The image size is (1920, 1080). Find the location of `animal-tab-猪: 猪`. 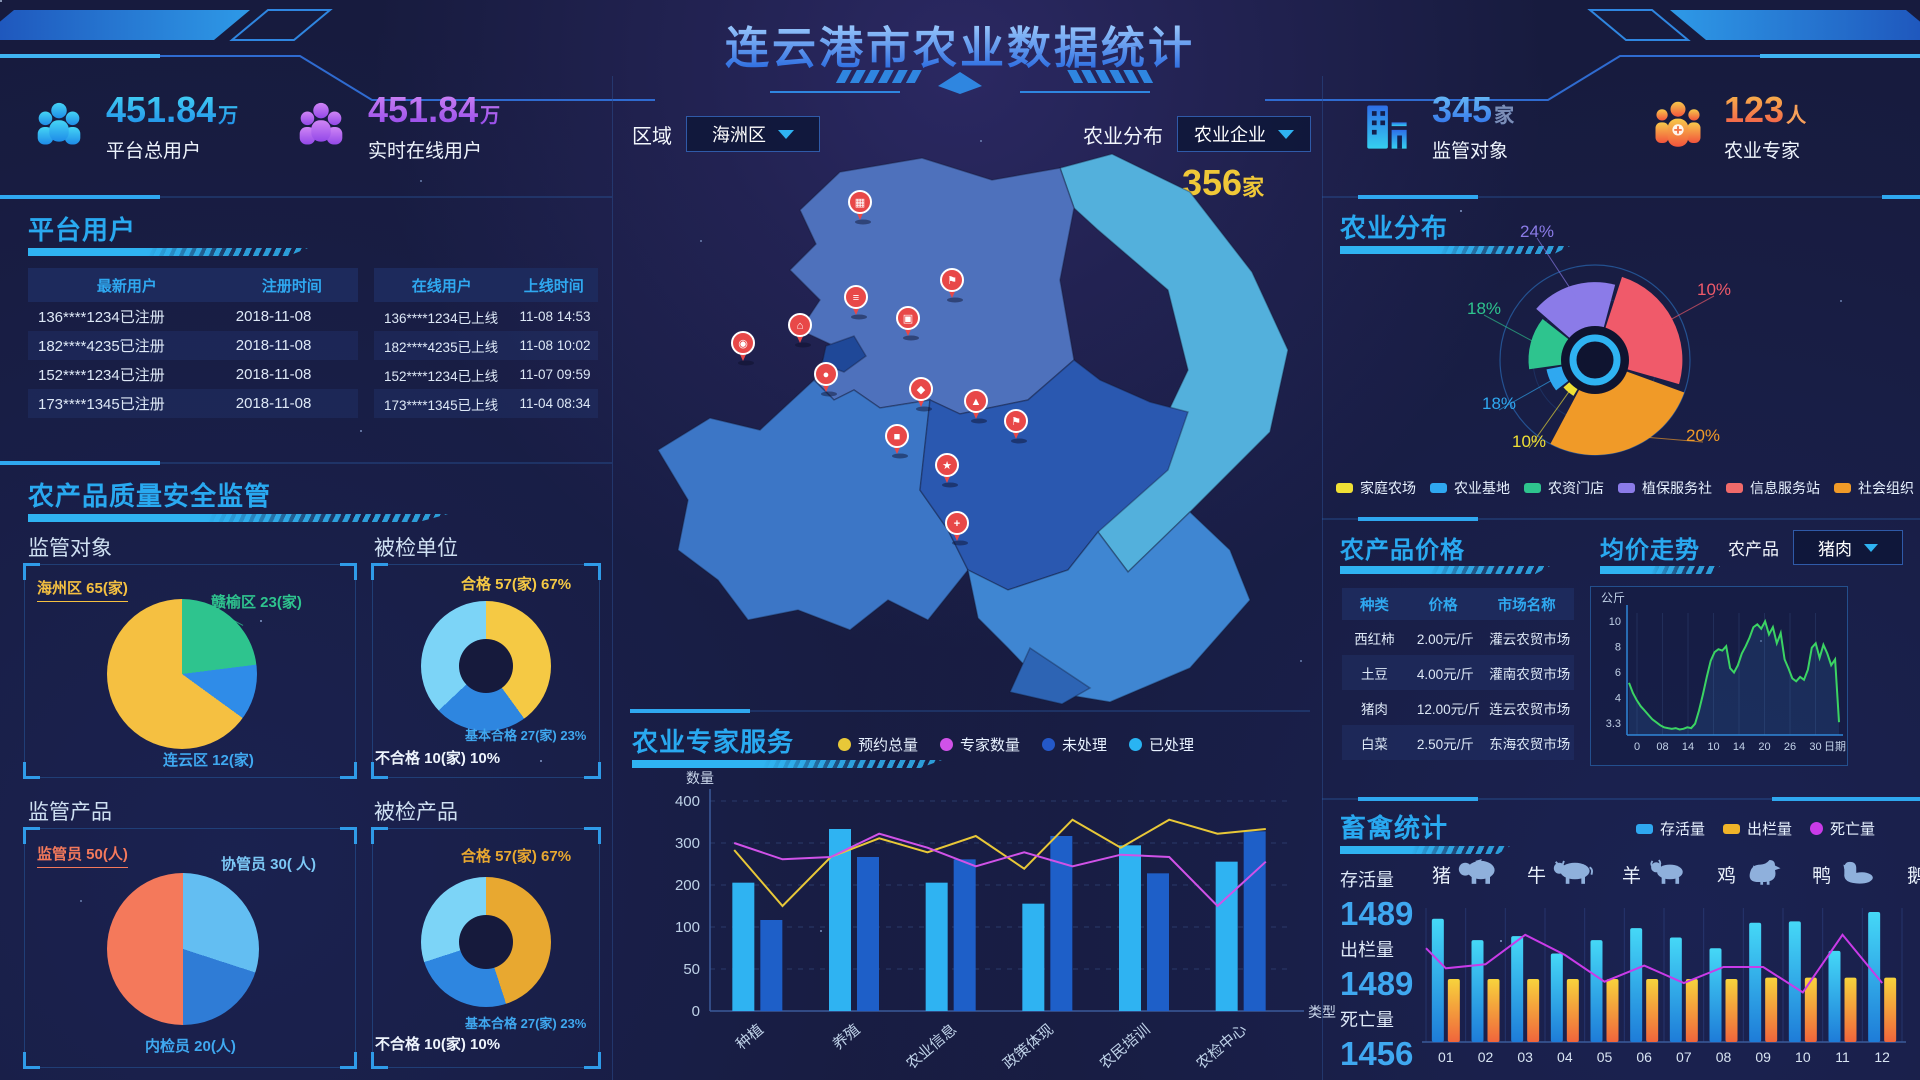

animal-tab-猪: 猪 is located at coordinates (1466, 874).